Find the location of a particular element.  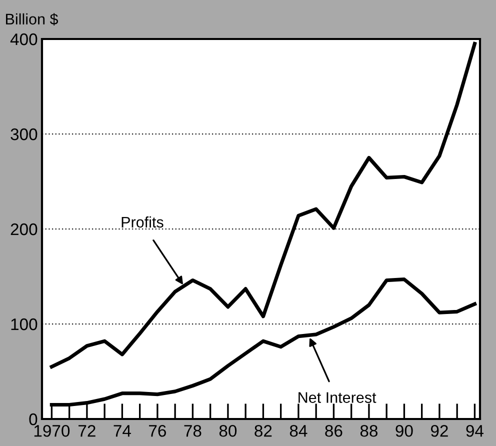

x-tick-label: 92 is located at coordinates (439, 430).